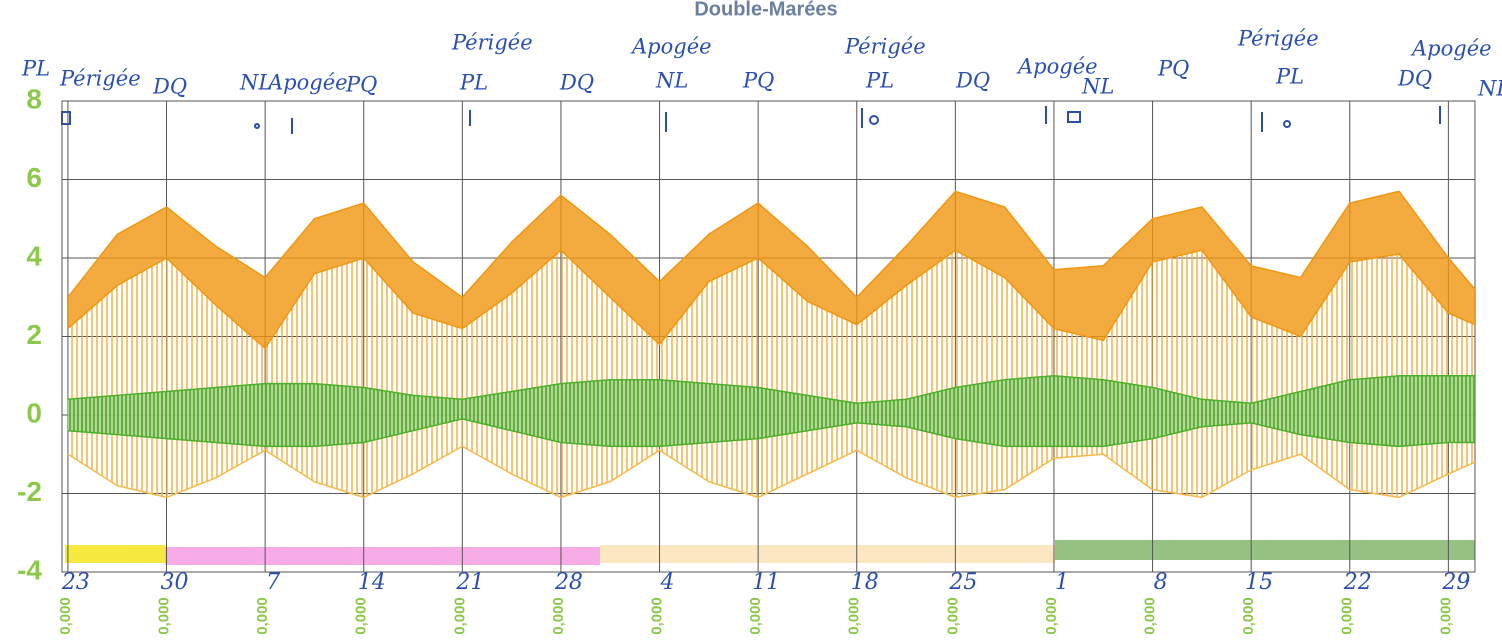  What do you see at coordinates (1357, 582) in the screenshot?
I see `x-tick-label: 22` at bounding box center [1357, 582].